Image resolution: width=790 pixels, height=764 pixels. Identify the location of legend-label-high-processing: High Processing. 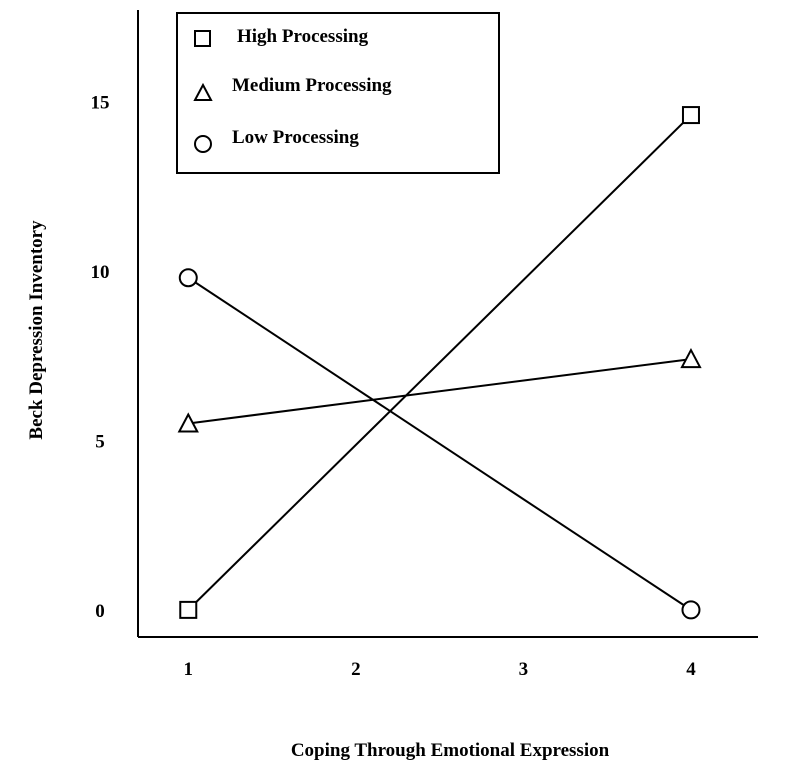
(303, 36).